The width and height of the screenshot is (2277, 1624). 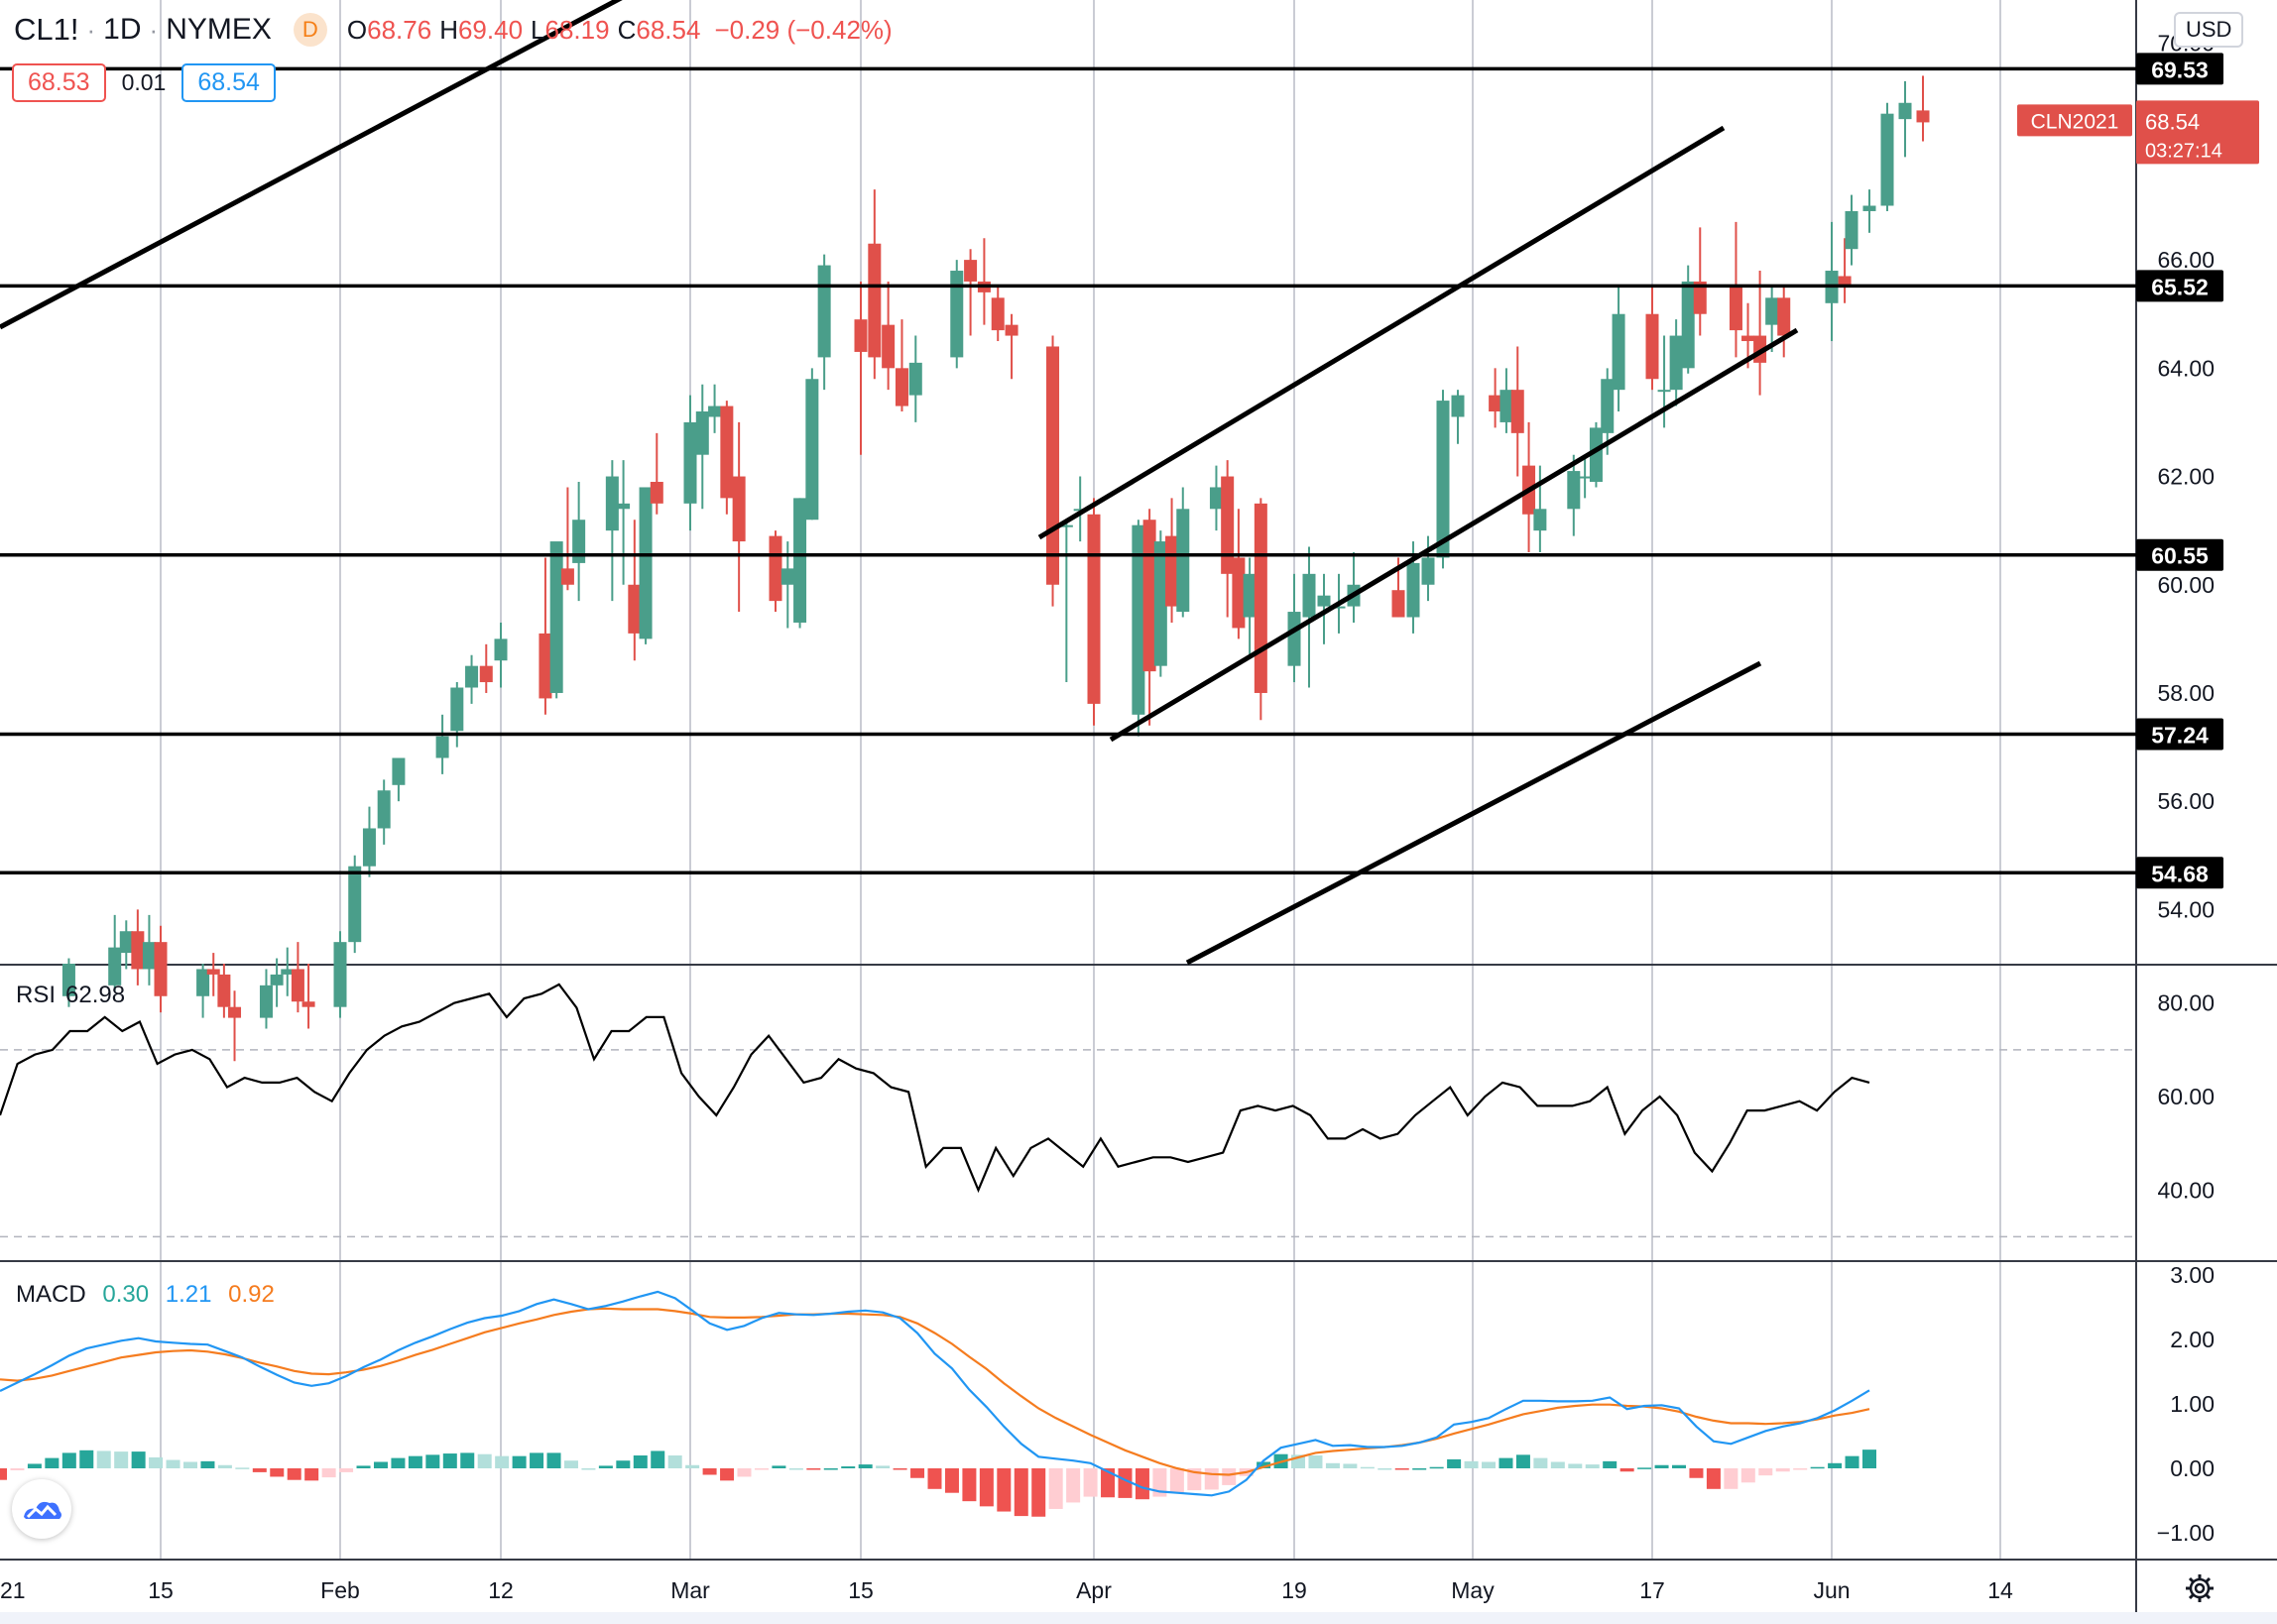 I want to click on macd-title: MACD, so click(x=51, y=1294).